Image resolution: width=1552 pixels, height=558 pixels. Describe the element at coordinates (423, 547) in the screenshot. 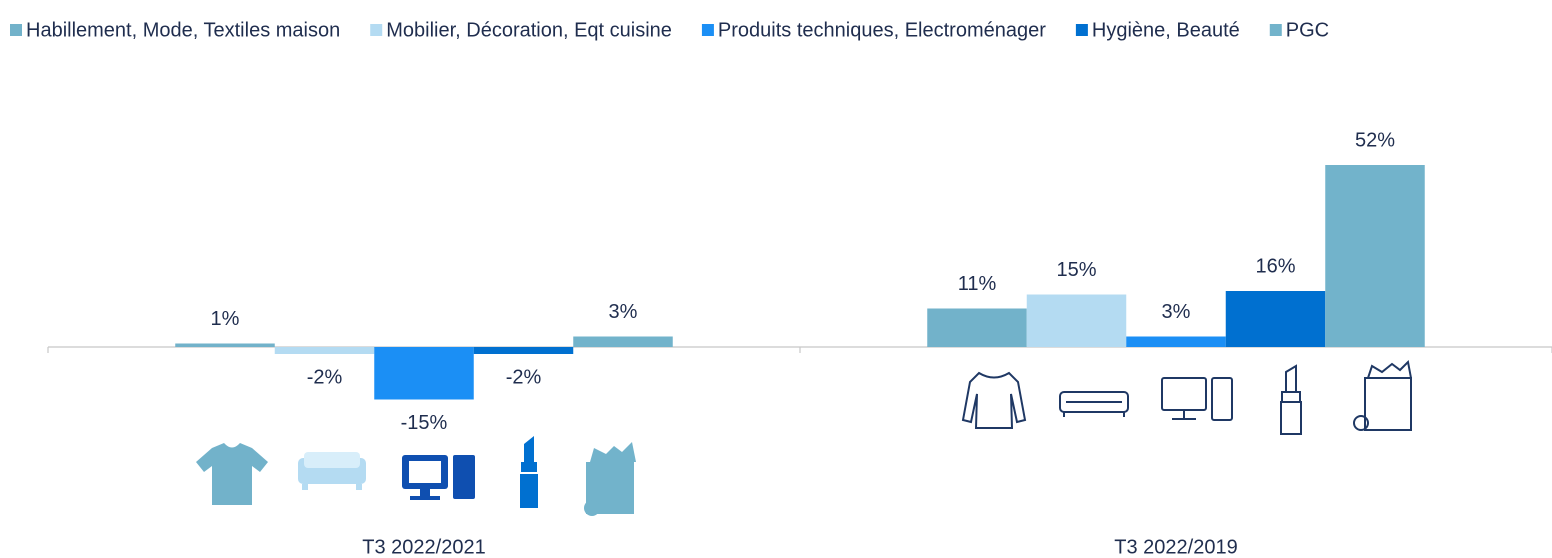

I see `x-tick-label: T3 2022/2021` at that location.